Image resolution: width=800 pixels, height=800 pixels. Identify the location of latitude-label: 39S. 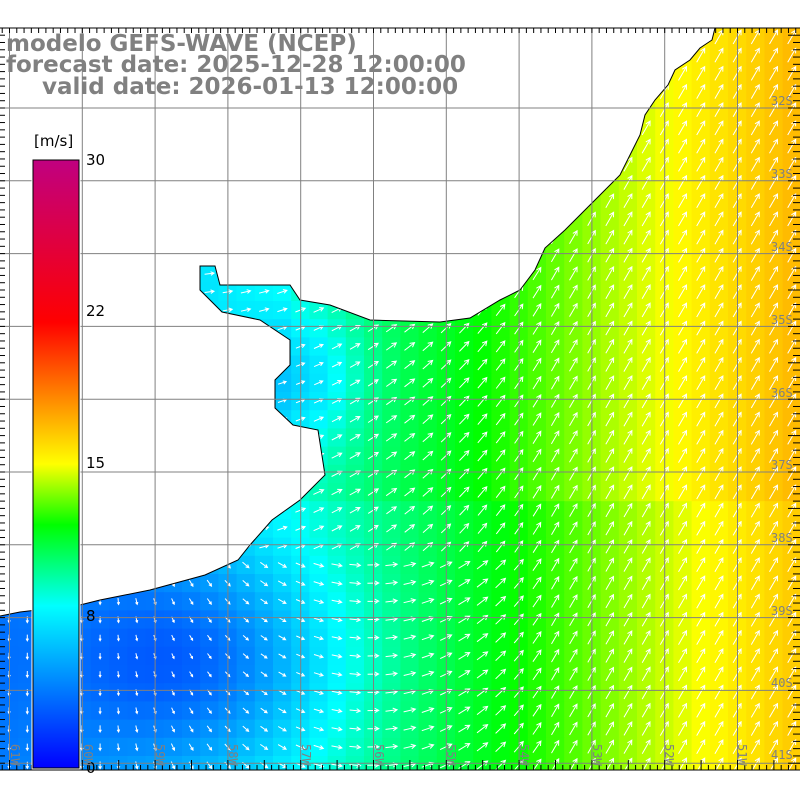
(782, 611).